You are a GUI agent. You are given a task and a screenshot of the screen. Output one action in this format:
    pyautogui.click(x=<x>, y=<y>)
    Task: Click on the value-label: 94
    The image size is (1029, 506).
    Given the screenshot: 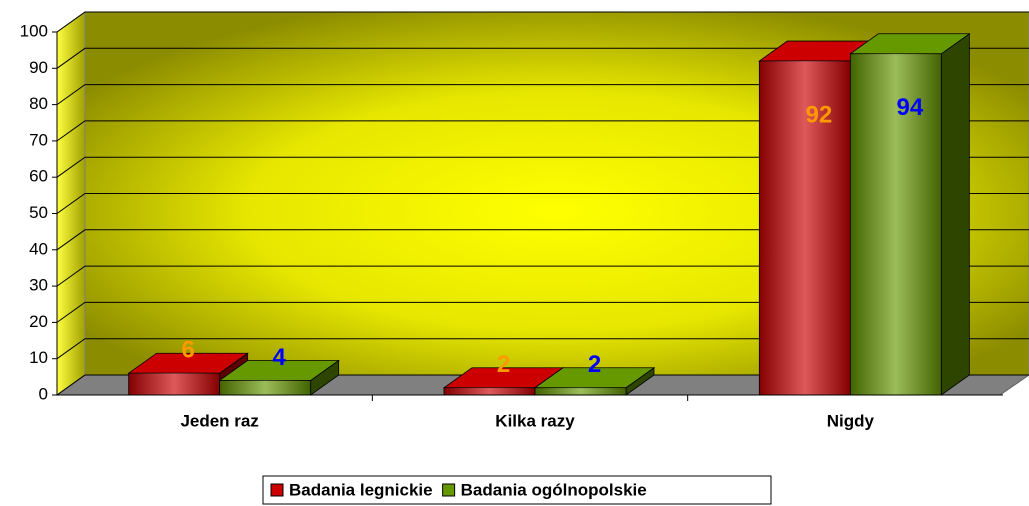 What is the action you would take?
    pyautogui.click(x=909, y=107)
    